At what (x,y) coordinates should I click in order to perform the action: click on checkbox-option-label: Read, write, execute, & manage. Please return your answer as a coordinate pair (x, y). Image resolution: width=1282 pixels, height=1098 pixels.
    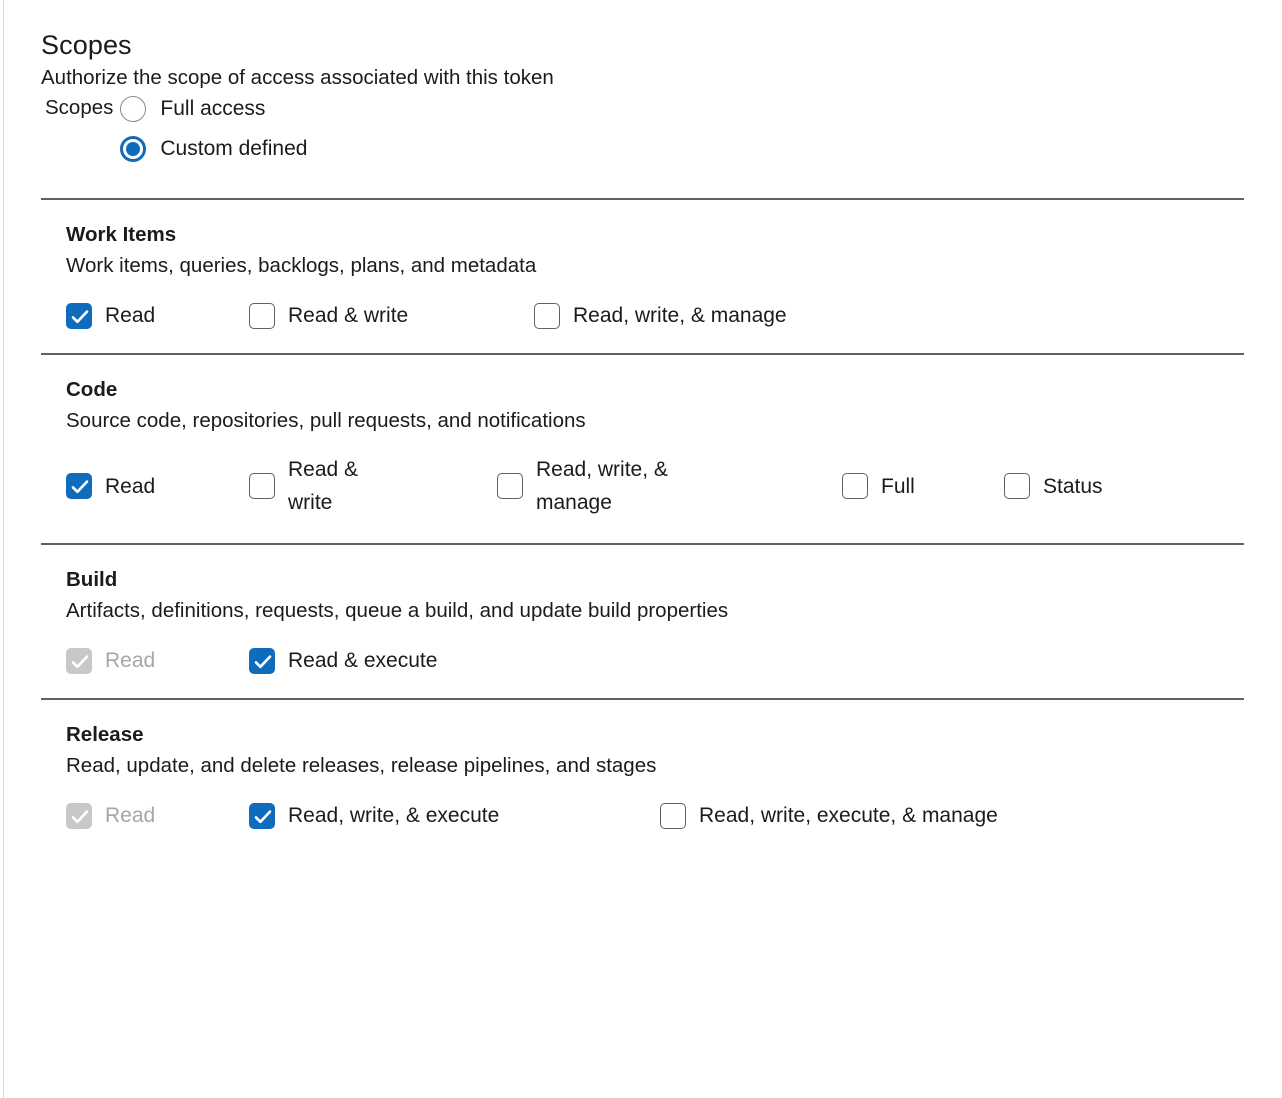
    Looking at the image, I should click on (848, 815).